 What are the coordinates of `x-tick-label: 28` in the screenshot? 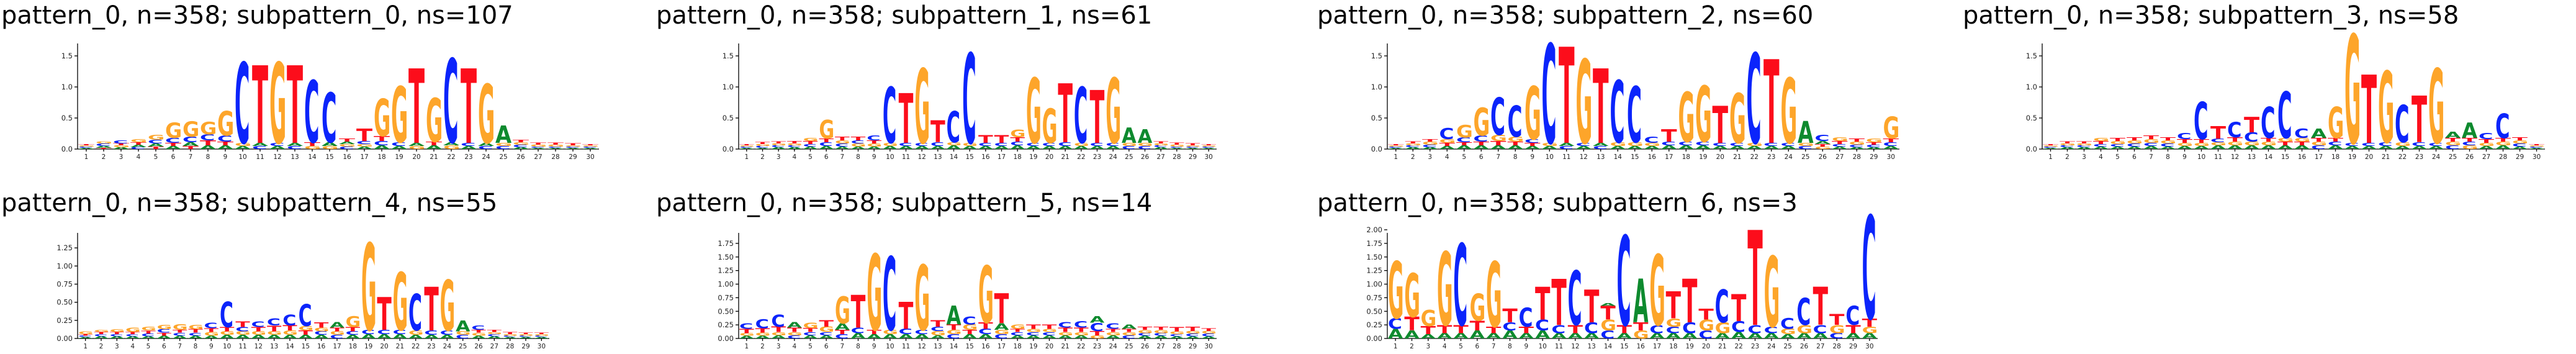 It's located at (1836, 346).